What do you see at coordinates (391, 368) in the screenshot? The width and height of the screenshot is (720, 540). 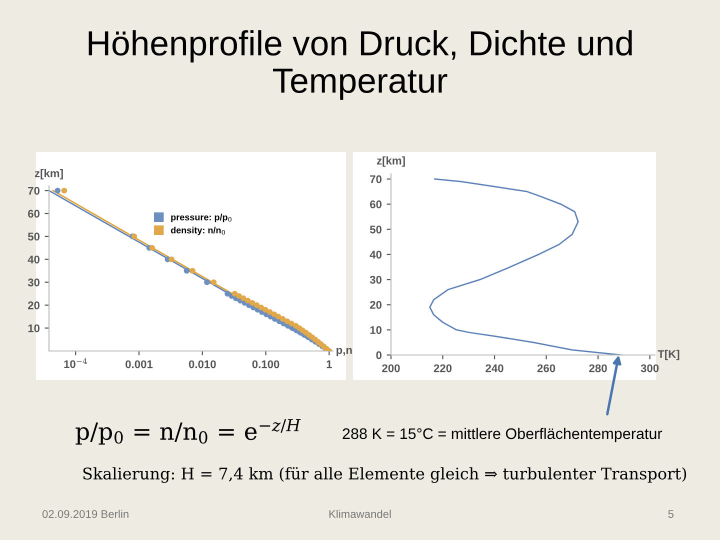 I see `x-tick-label: 200` at bounding box center [391, 368].